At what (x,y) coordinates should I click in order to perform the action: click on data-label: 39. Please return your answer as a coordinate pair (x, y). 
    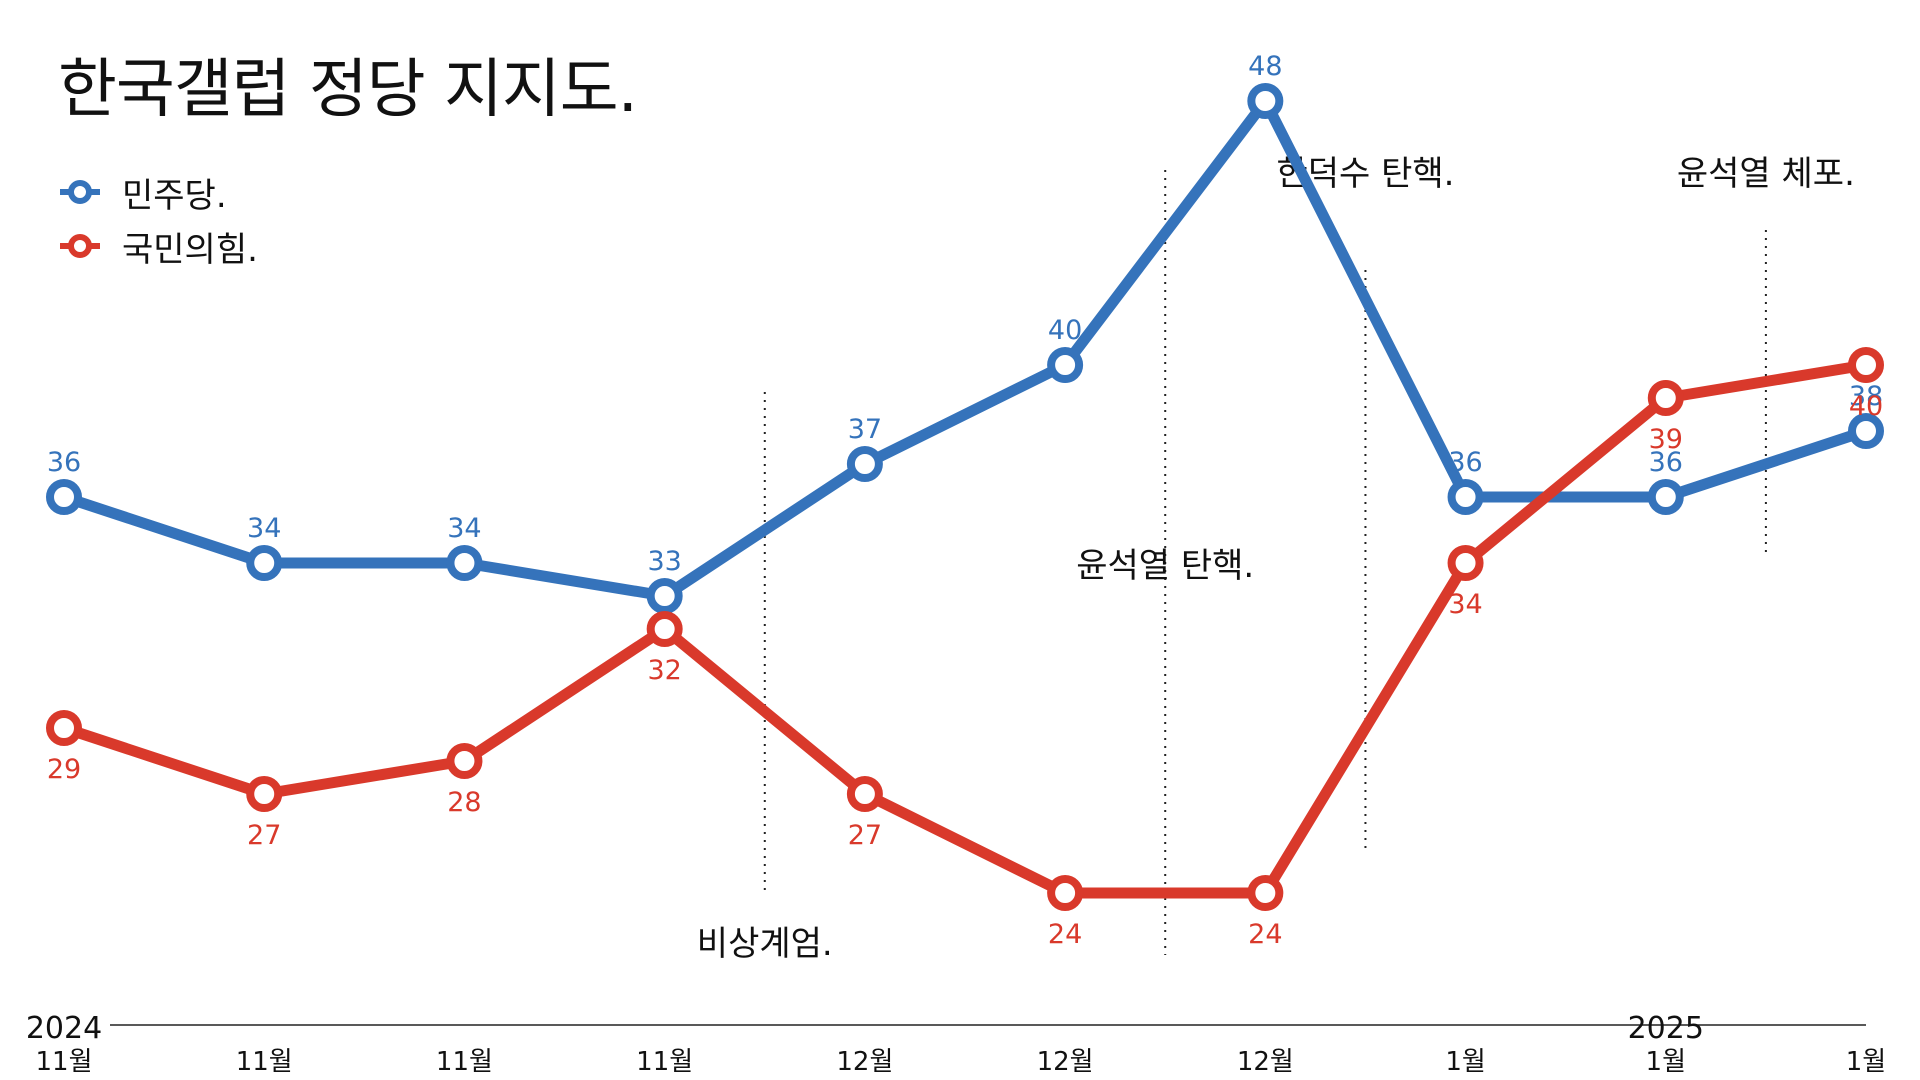
    Looking at the image, I should click on (1666, 439).